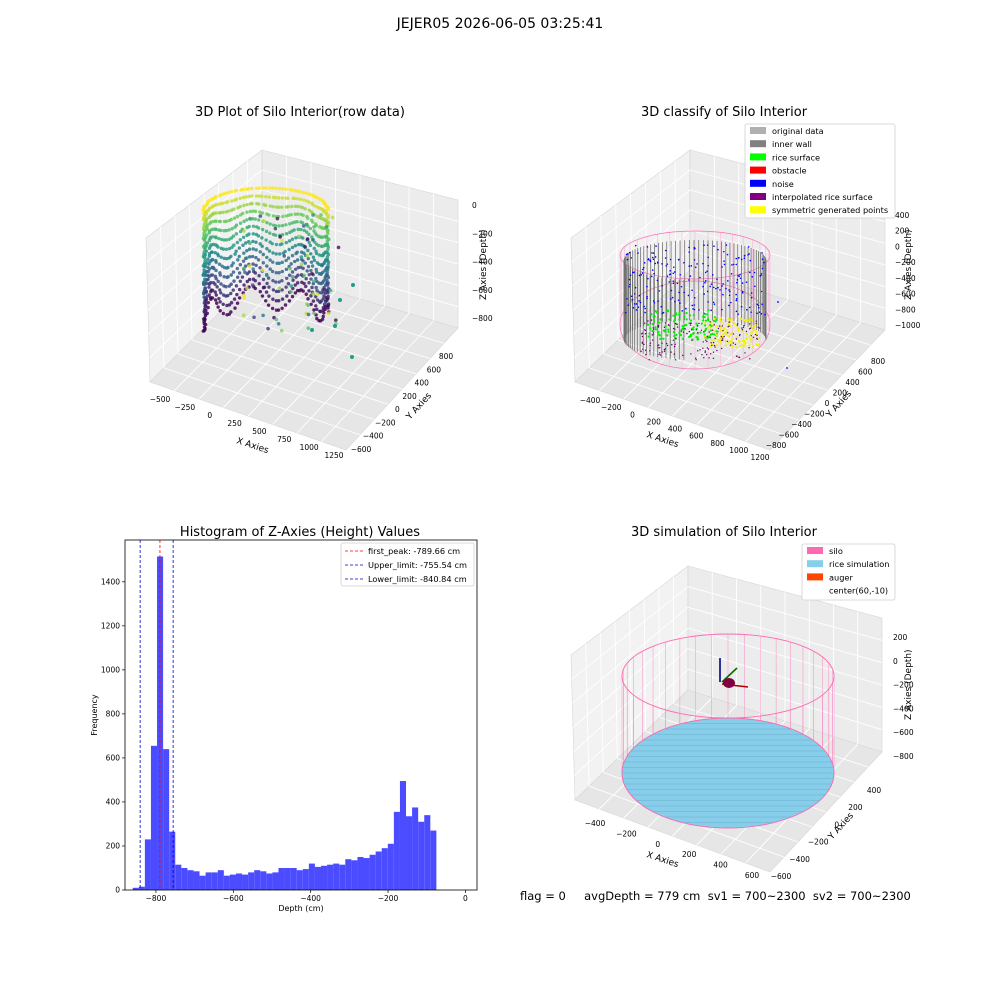  What do you see at coordinates (156, 715) in the screenshot?
I see `histogram-reference-lines` at bounding box center [156, 715].